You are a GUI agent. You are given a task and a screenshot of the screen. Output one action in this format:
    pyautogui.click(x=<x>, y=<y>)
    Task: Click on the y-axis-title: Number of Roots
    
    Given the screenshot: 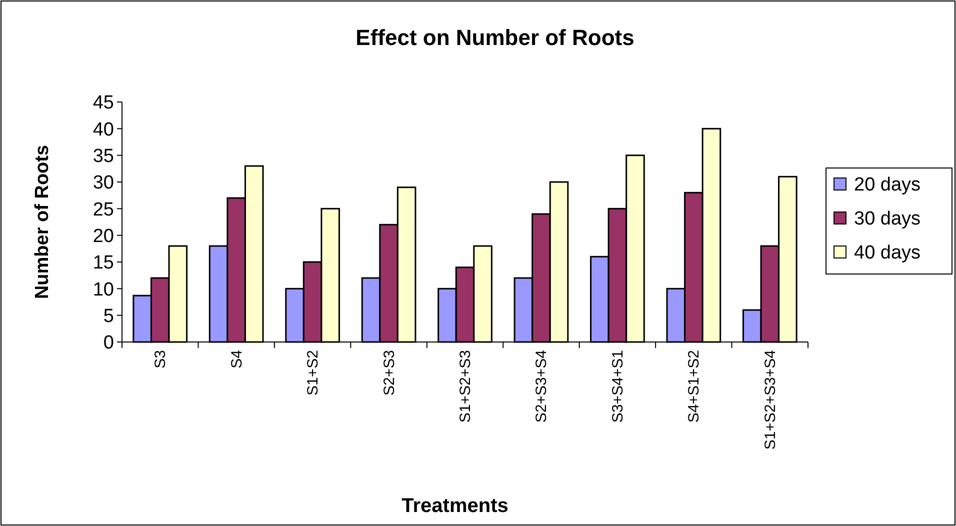 What is the action you would take?
    pyautogui.click(x=42, y=222)
    